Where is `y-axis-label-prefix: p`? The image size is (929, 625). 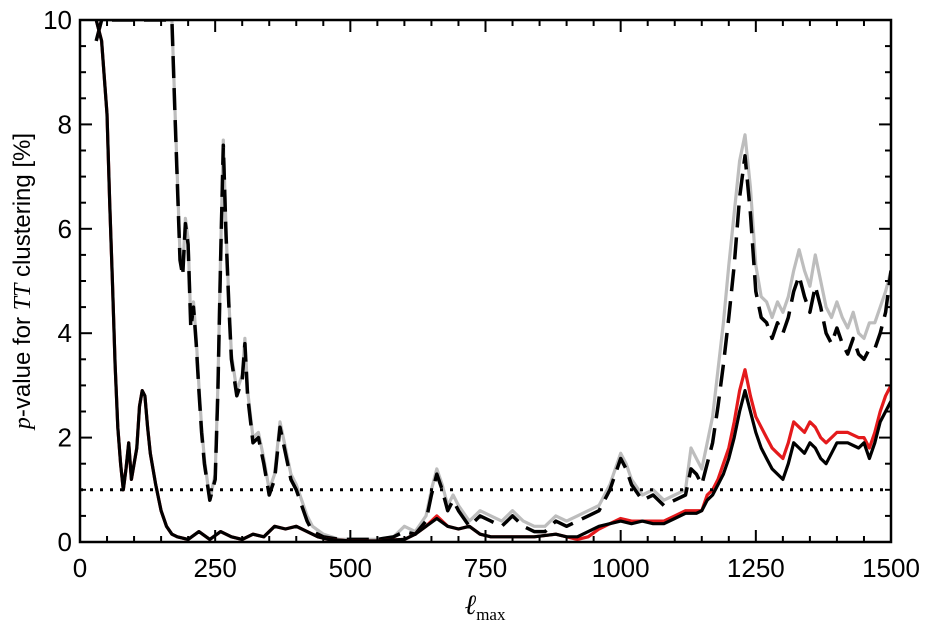 y-axis-label-prefix: p is located at coordinates (23, 424).